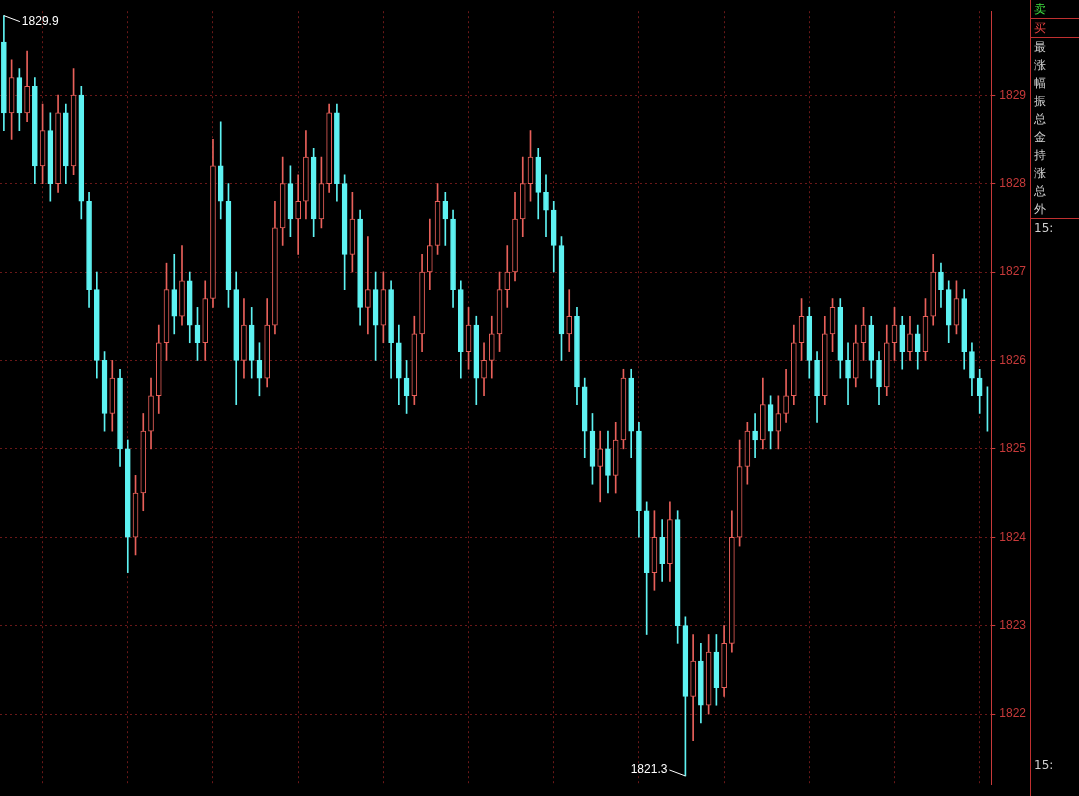  Describe the element at coordinates (1013, 624) in the screenshot. I see `y-tick-label: 1823` at that location.